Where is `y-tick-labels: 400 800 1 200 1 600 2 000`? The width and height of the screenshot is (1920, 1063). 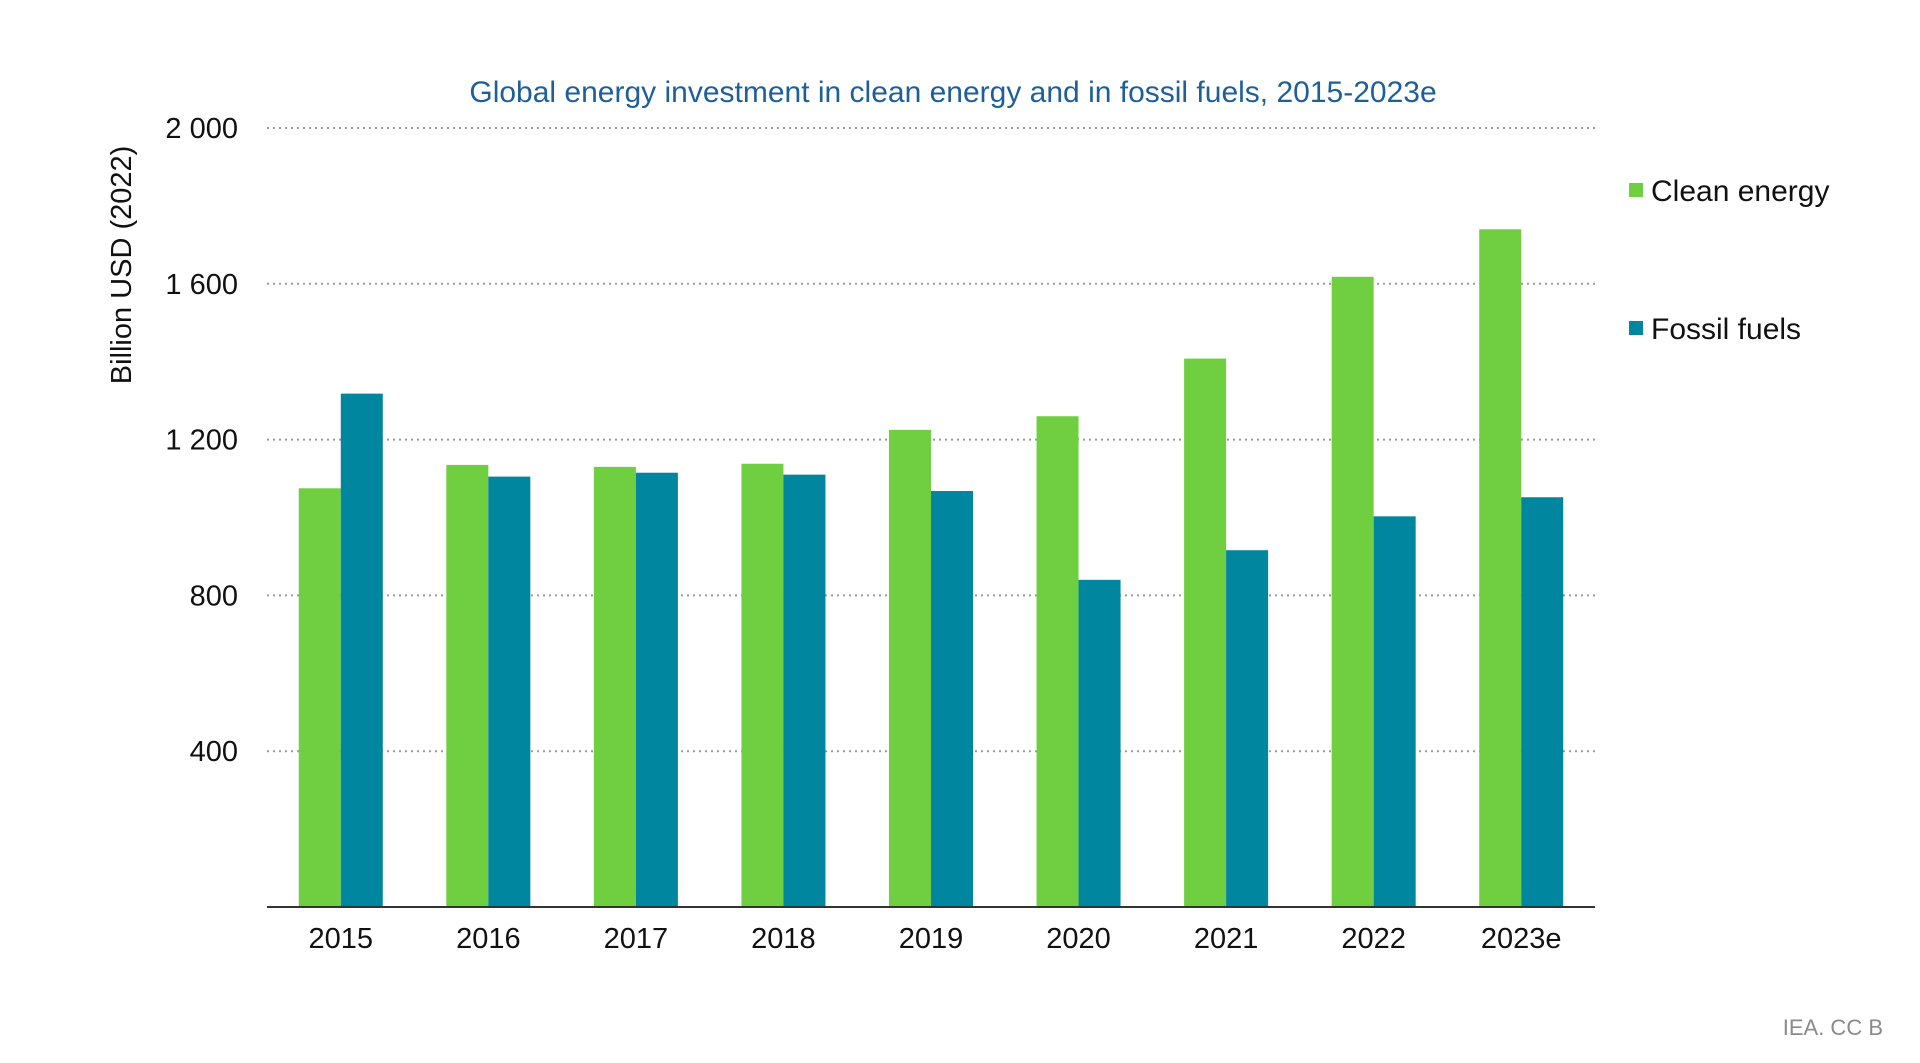 y-tick-labels: 400 800 1 200 1 600 2 000 is located at coordinates (201, 440).